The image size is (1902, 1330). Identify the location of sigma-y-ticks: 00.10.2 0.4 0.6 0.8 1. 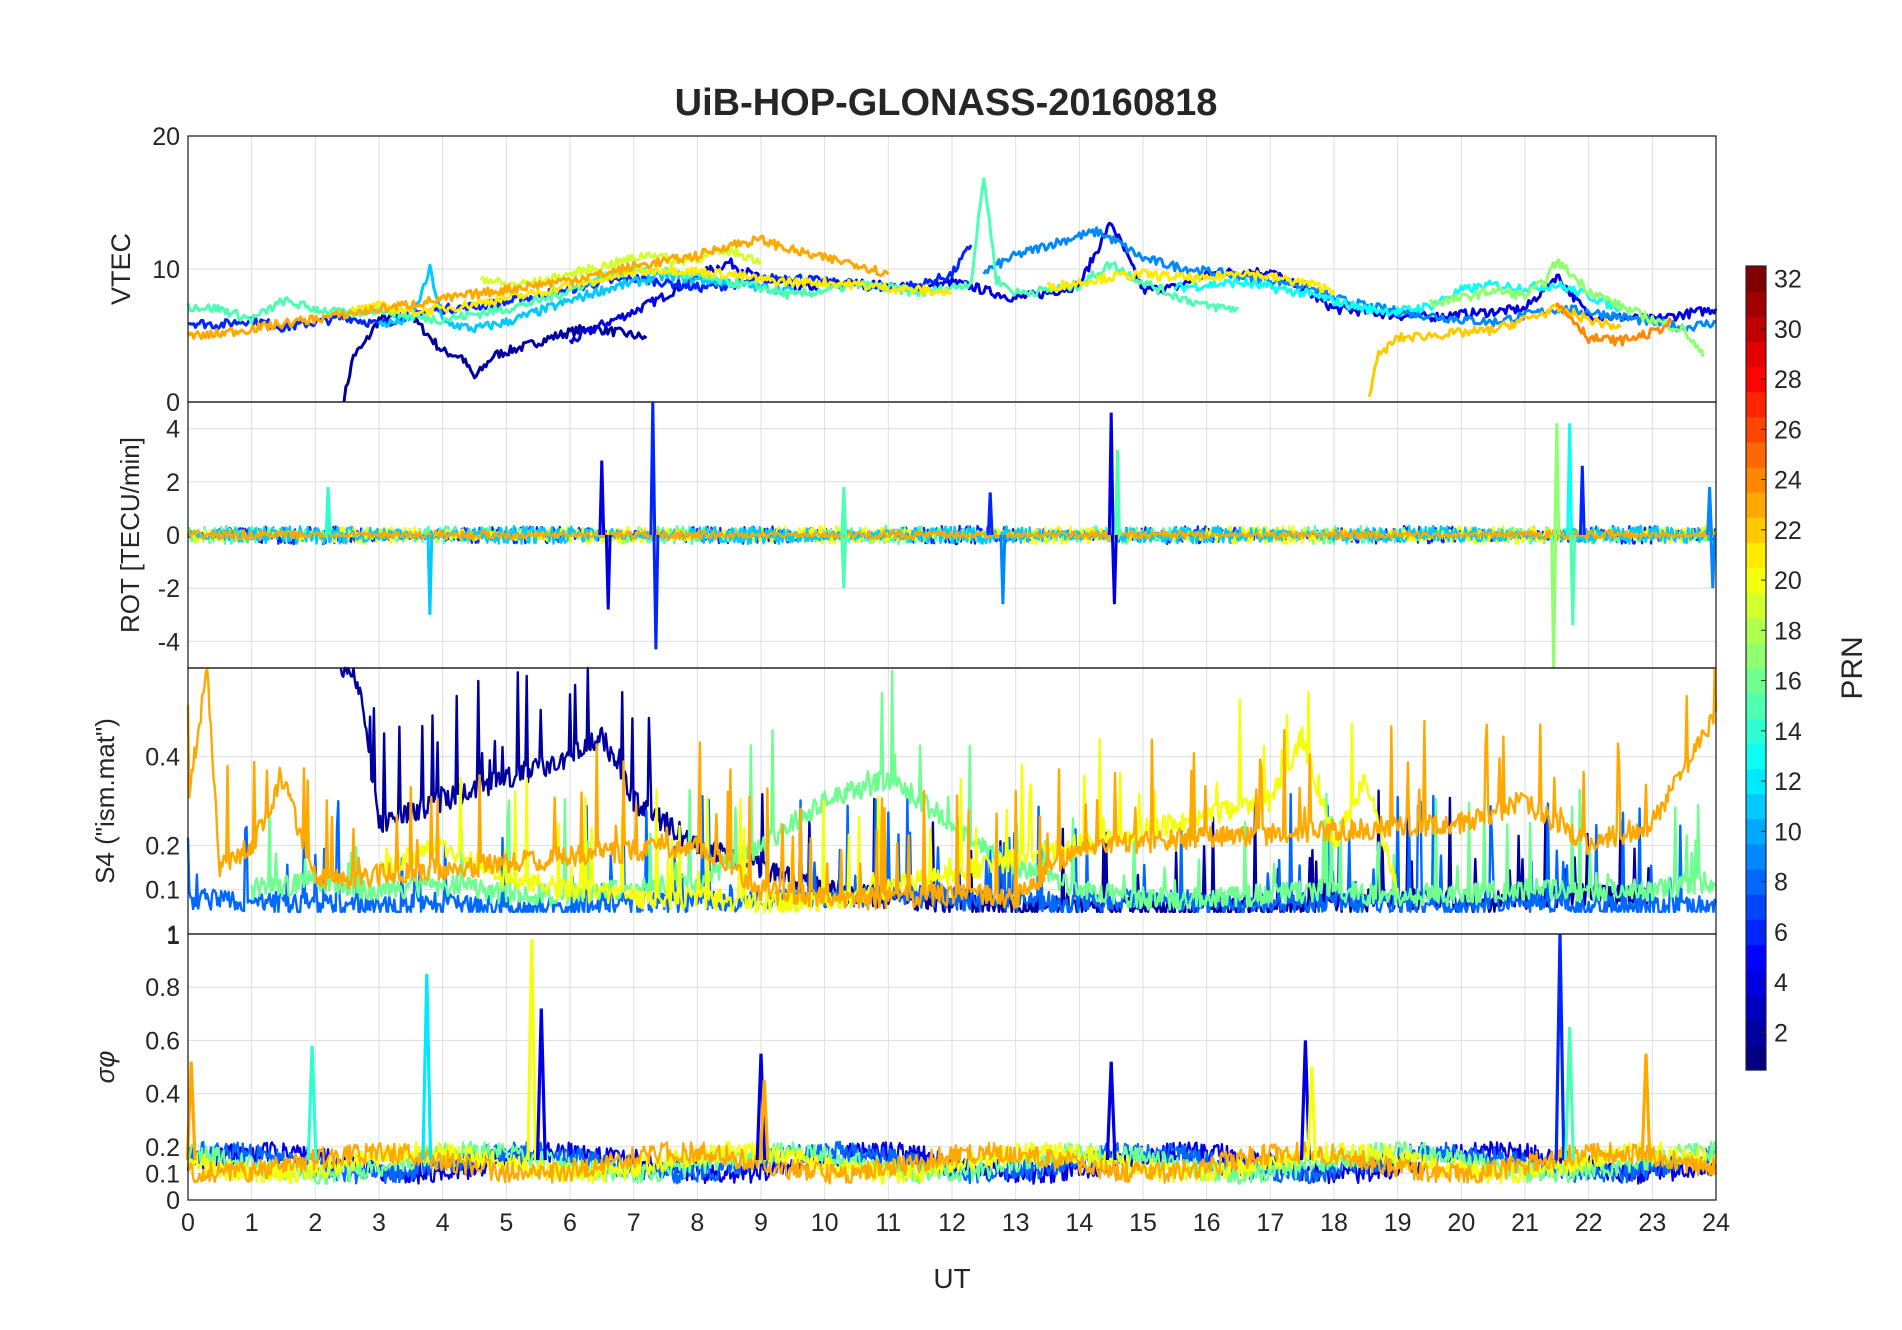
(162, 1068).